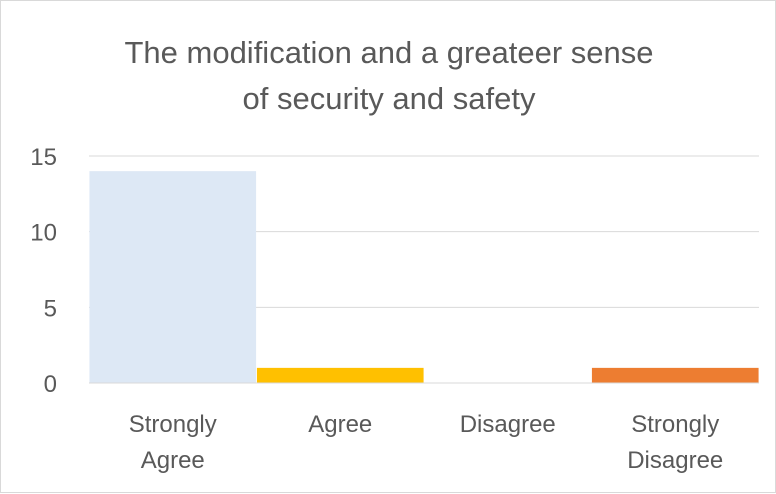 This screenshot has width=776, height=494. What do you see at coordinates (43, 271) in the screenshot?
I see `y-axis-ticks: 0 5 10 15` at bounding box center [43, 271].